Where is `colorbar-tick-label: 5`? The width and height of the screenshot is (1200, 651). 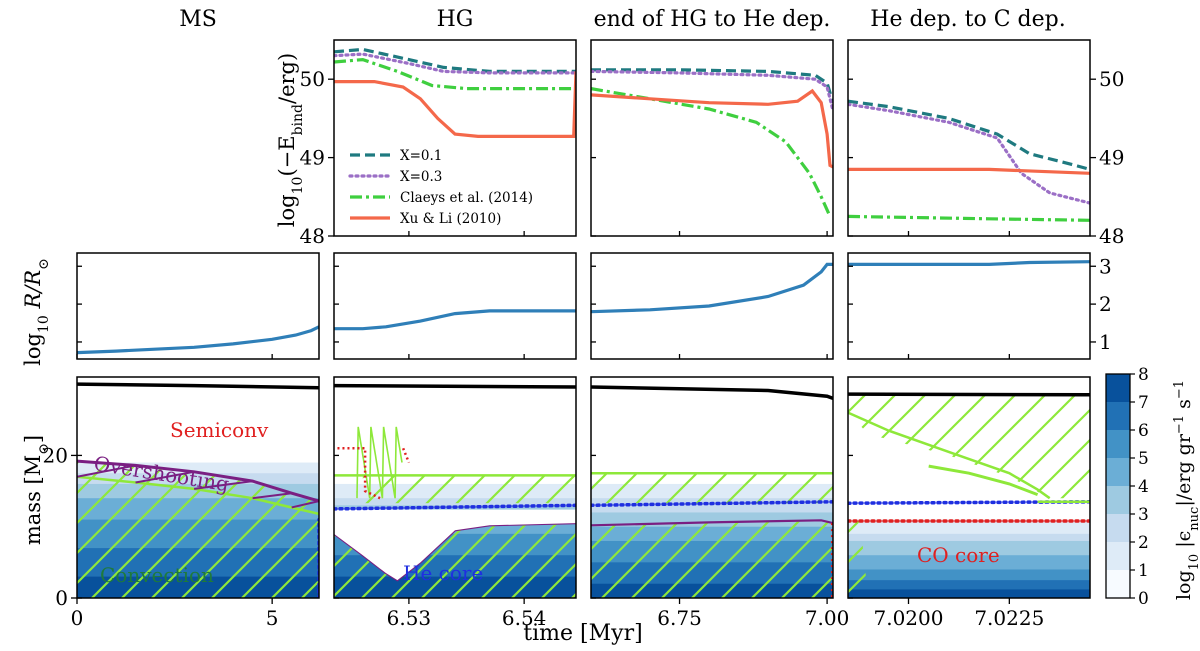
colorbar-tick-label: 5 is located at coordinates (1143, 459).